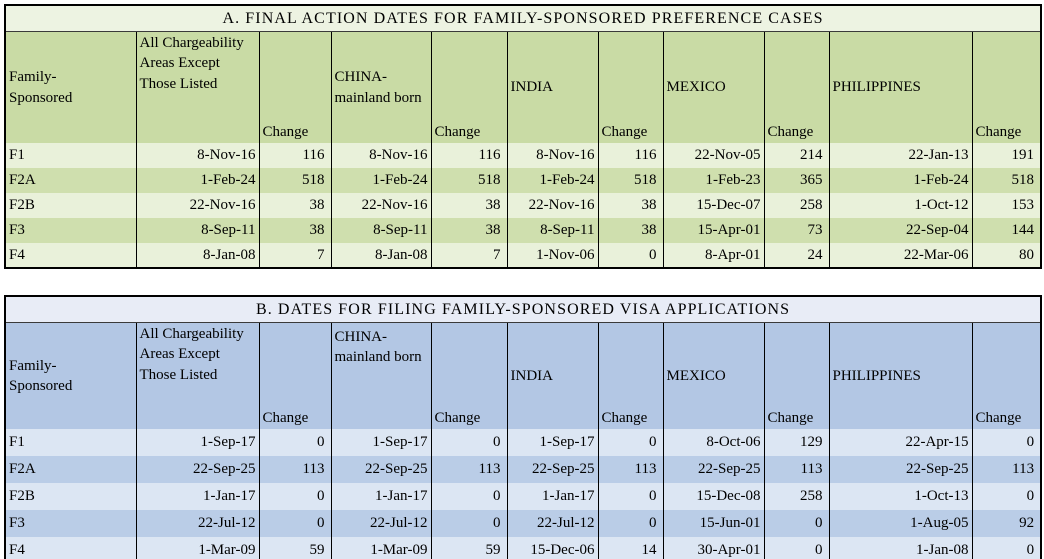 This screenshot has width=1044, height=559. What do you see at coordinates (900, 255) in the screenshot?
I see `date-cell: 22-Mar-06` at bounding box center [900, 255].